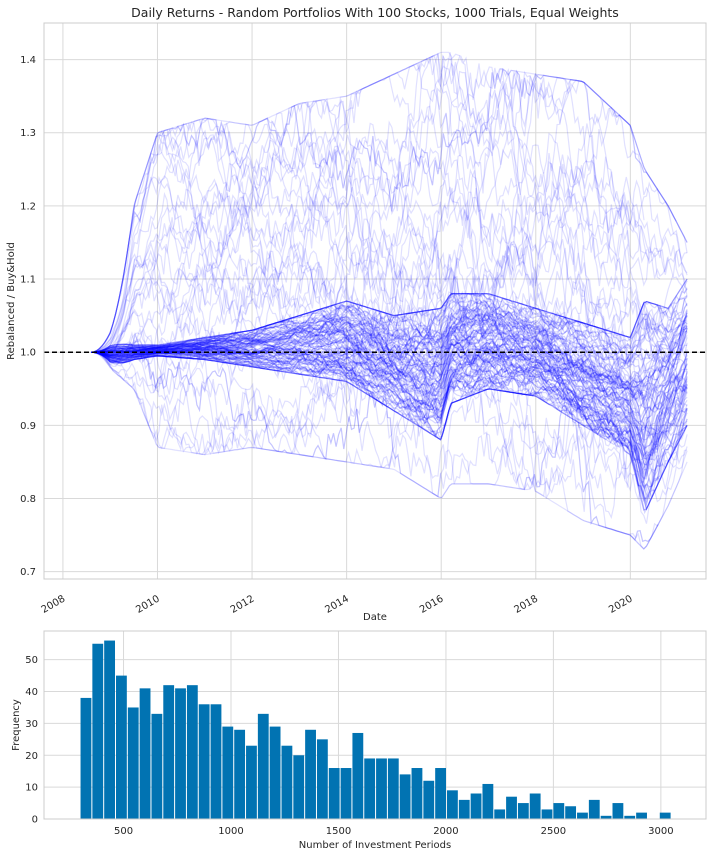 This screenshot has width=712, height=856. I want to click on top-y-tick-label: 1.0, so click(28, 353).